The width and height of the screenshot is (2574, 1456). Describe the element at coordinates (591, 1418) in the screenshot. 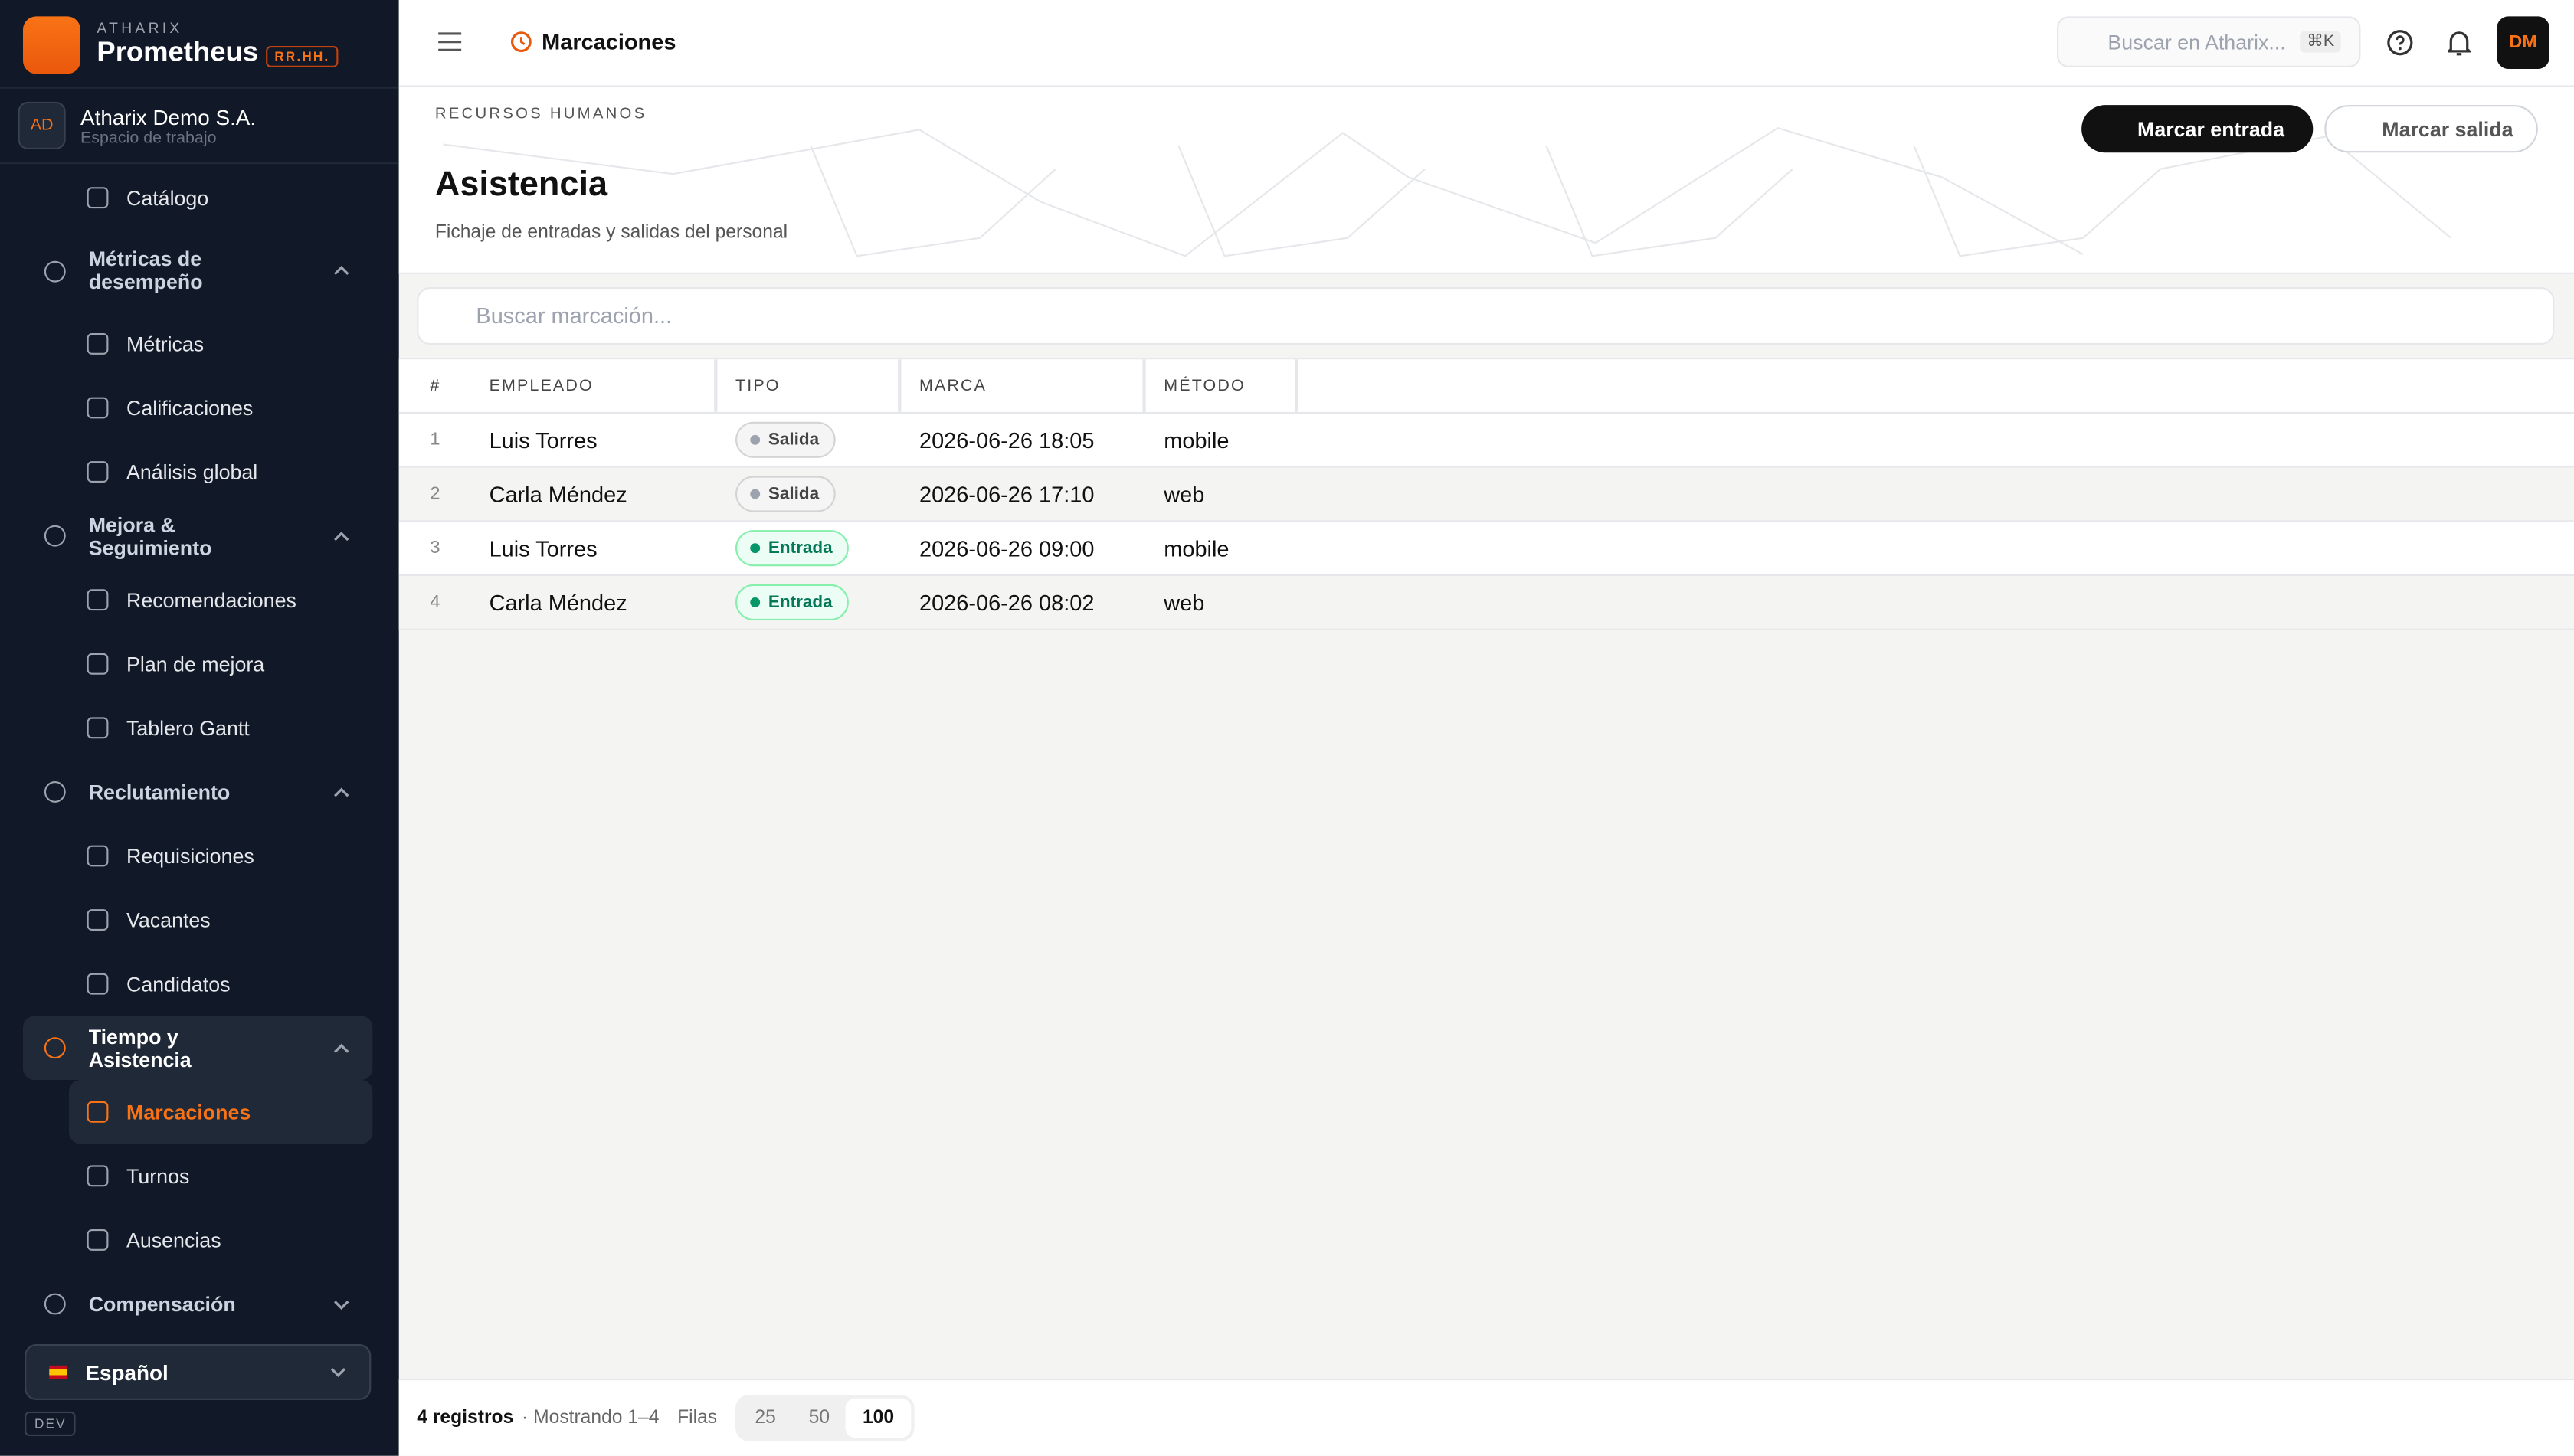

I see `showing-range: · Mostrando 1–4` at that location.